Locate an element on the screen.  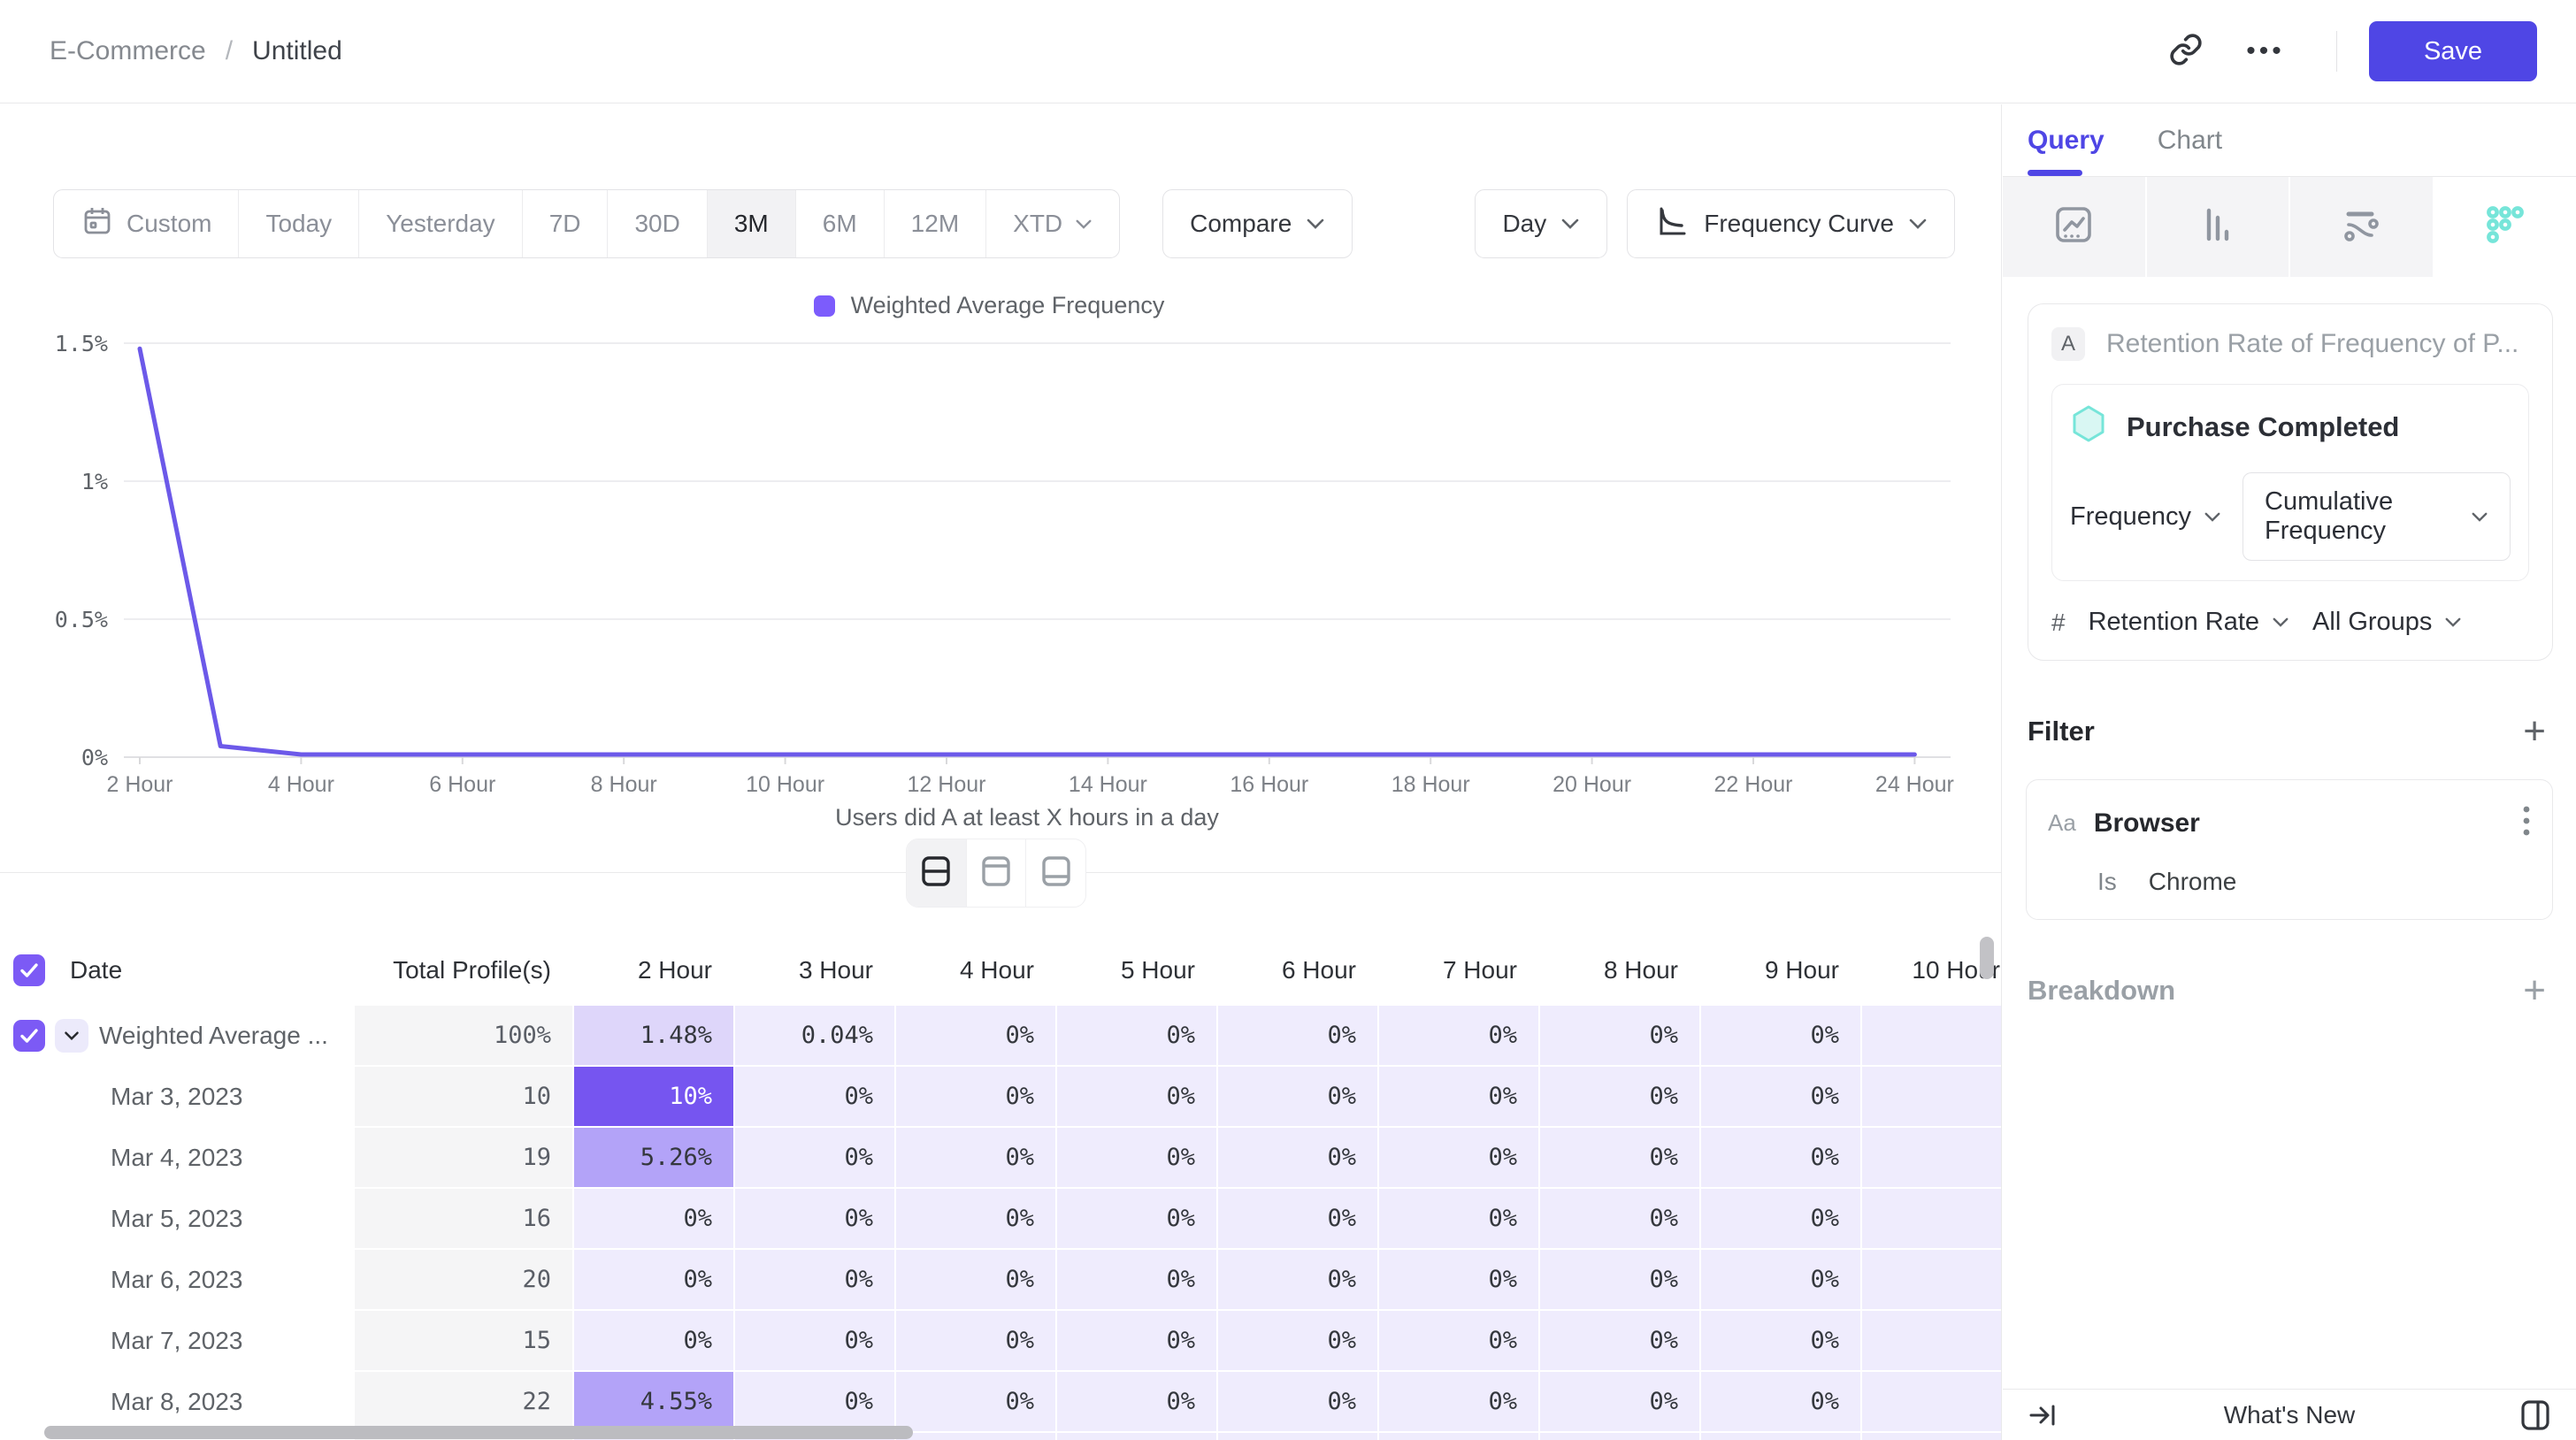
x-tick-label: 6 Hour is located at coordinates (462, 784).